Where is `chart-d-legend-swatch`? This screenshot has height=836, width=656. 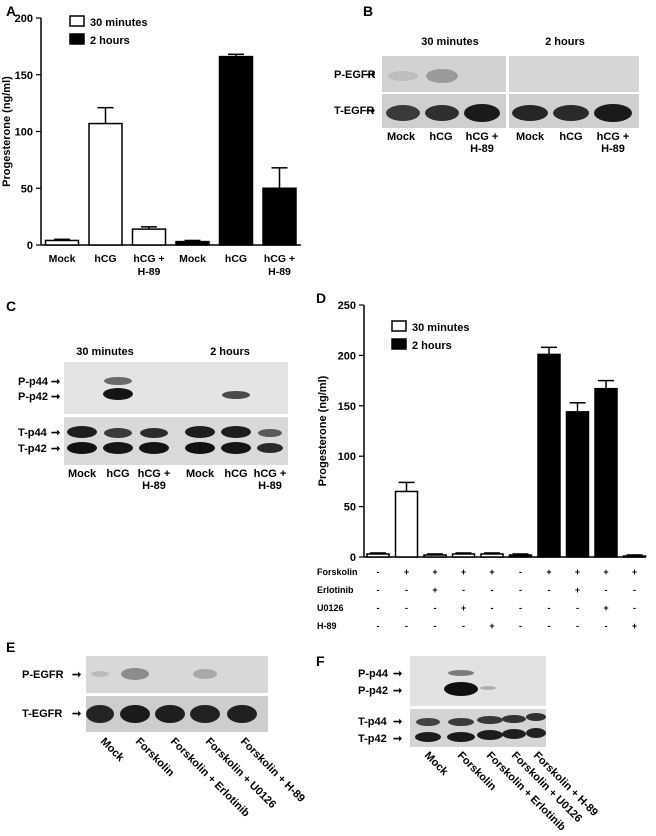 chart-d-legend-swatch is located at coordinates (399, 344).